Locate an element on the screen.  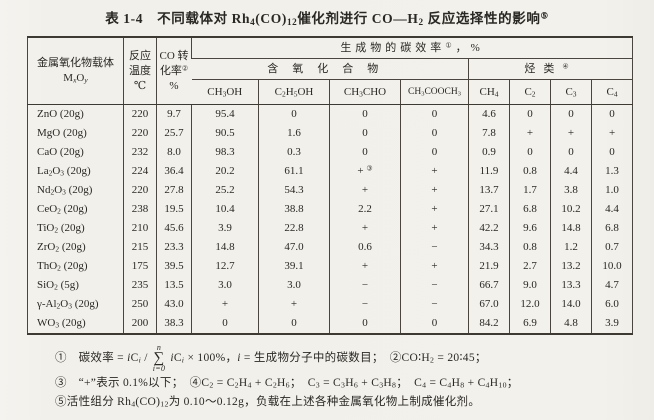
table-cell: 23.3 is located at coordinates (174, 247).